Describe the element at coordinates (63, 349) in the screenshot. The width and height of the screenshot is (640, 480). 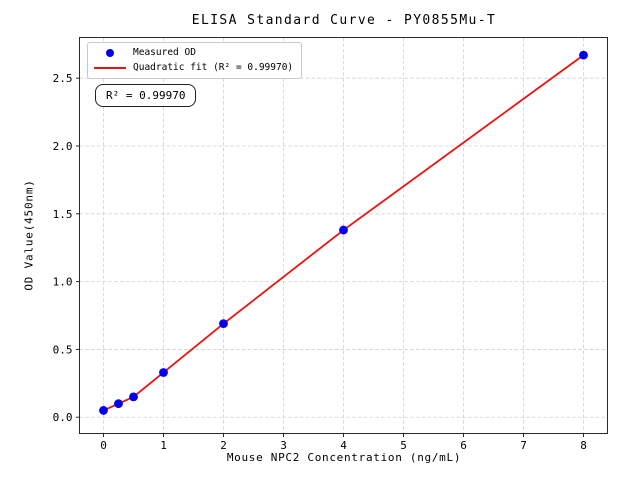
I see `y-tick-label: 0.5` at that location.